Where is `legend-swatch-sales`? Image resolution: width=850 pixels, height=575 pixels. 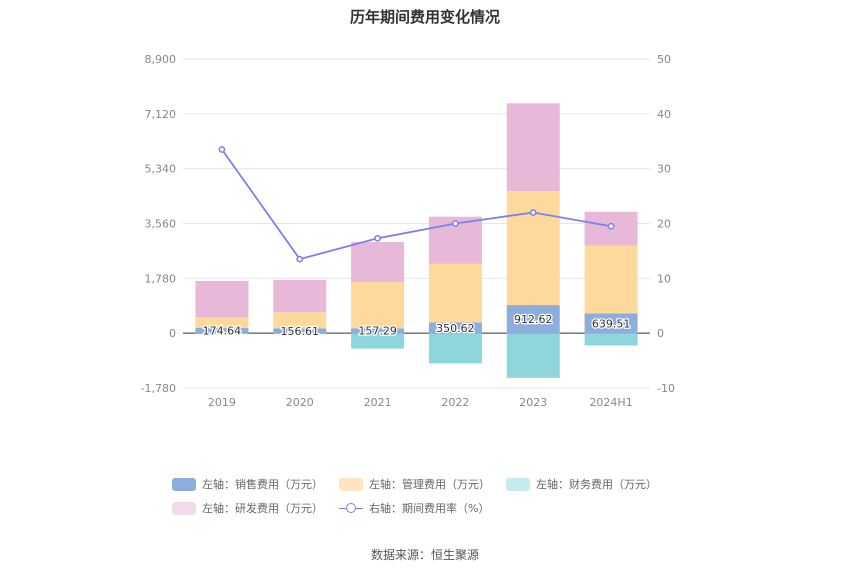
legend-swatch-sales is located at coordinates (184, 484).